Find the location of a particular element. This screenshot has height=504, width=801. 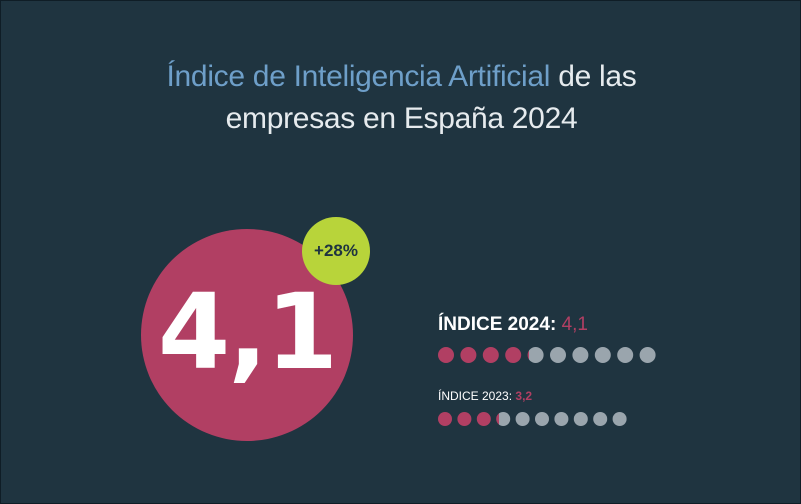

dot-scale-svg-2024 is located at coordinates (547, 355).